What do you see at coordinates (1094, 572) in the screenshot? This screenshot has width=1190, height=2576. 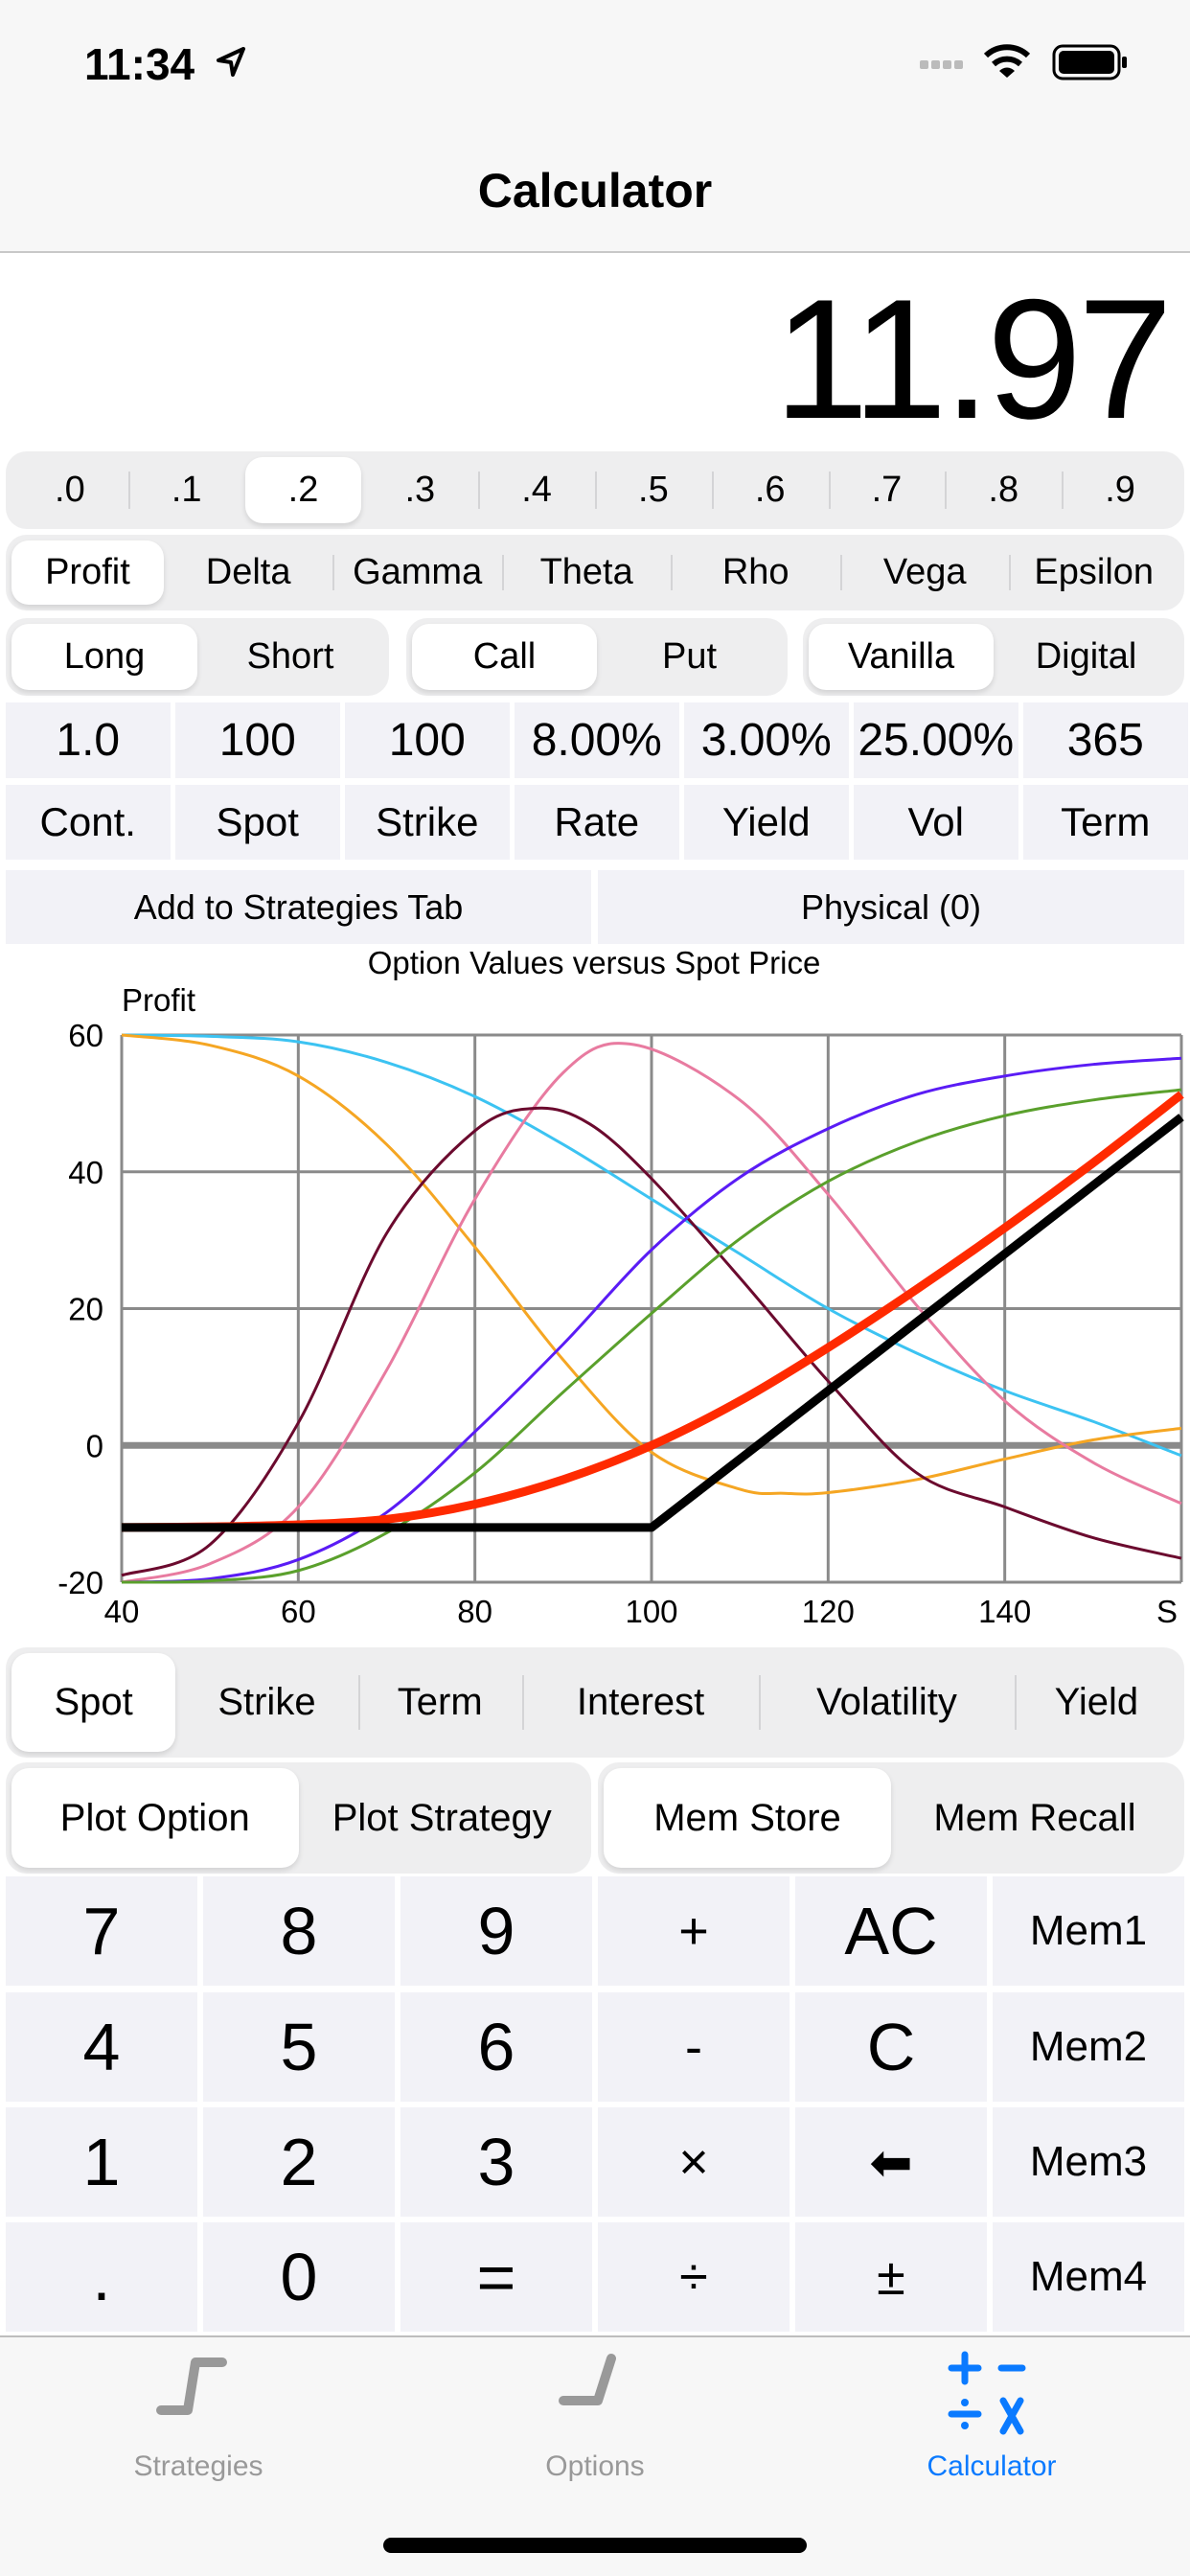 I see `measure-selector-item-epsilon: Epsilon` at bounding box center [1094, 572].